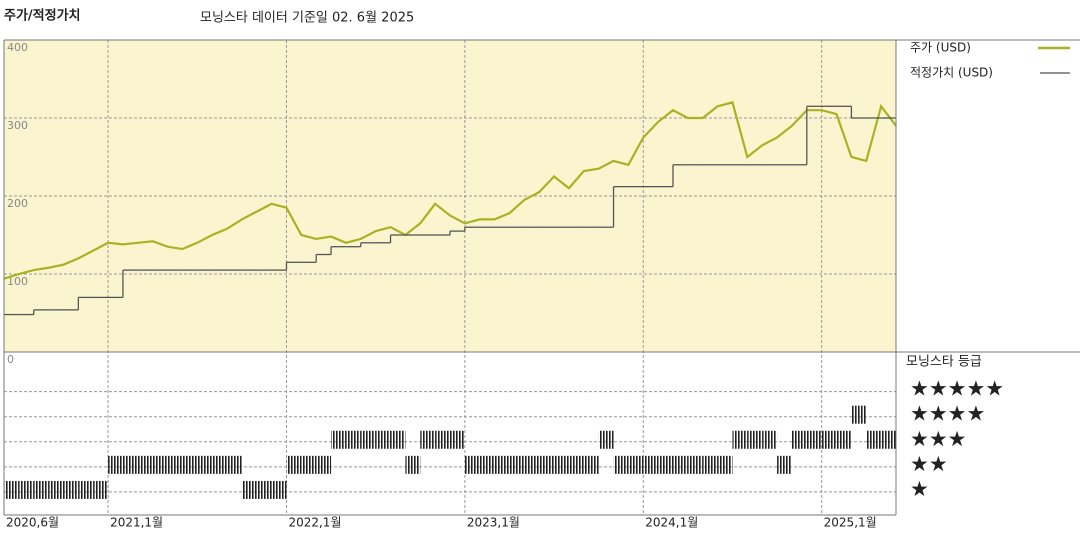 The height and width of the screenshot is (540, 1080). Describe the element at coordinates (314, 523) in the screenshot. I see `x-tick-label: 2022,1월` at that location.